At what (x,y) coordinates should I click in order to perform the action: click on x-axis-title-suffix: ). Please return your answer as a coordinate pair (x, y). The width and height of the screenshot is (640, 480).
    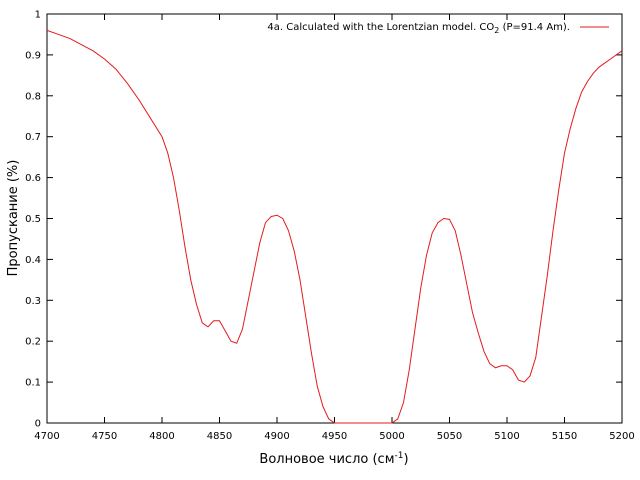
    Looking at the image, I should click on (405, 459).